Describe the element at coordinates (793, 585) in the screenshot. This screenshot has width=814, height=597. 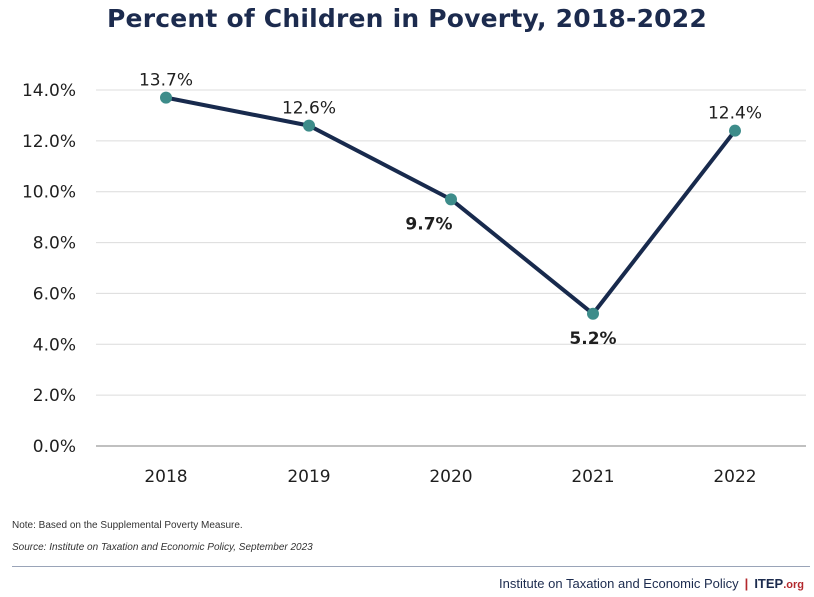
I see `footer-brand-suffix: .org` at that location.